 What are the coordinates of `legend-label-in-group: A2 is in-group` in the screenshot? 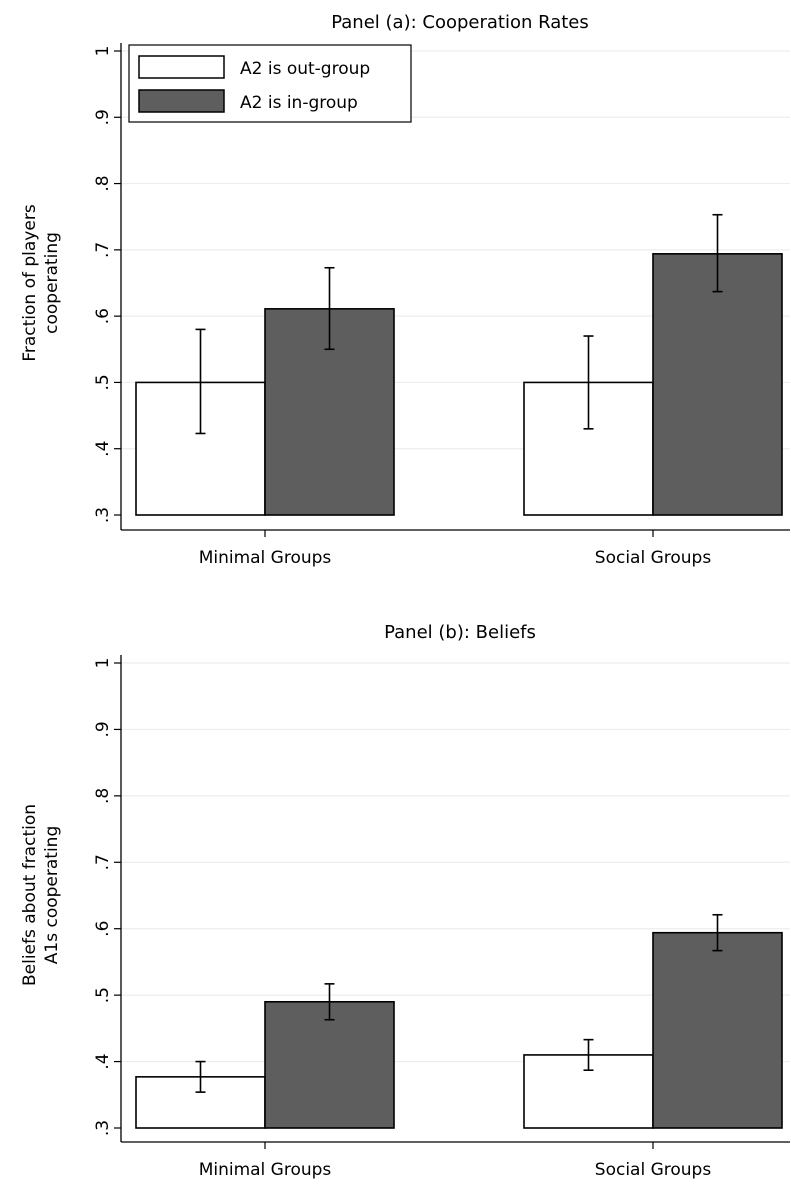 It's located at (299, 103).